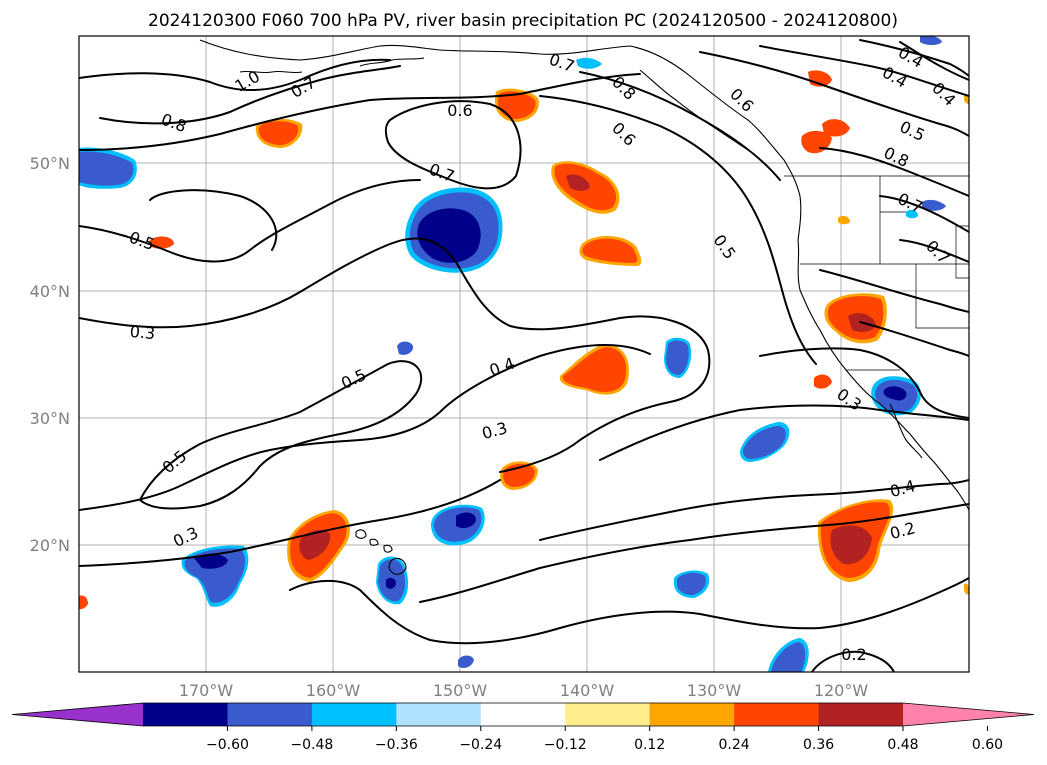  Describe the element at coordinates (524, 690) in the screenshot. I see `longitude-labels: 170°W 160°W 150°W 140°W 130°W 120°W` at that location.